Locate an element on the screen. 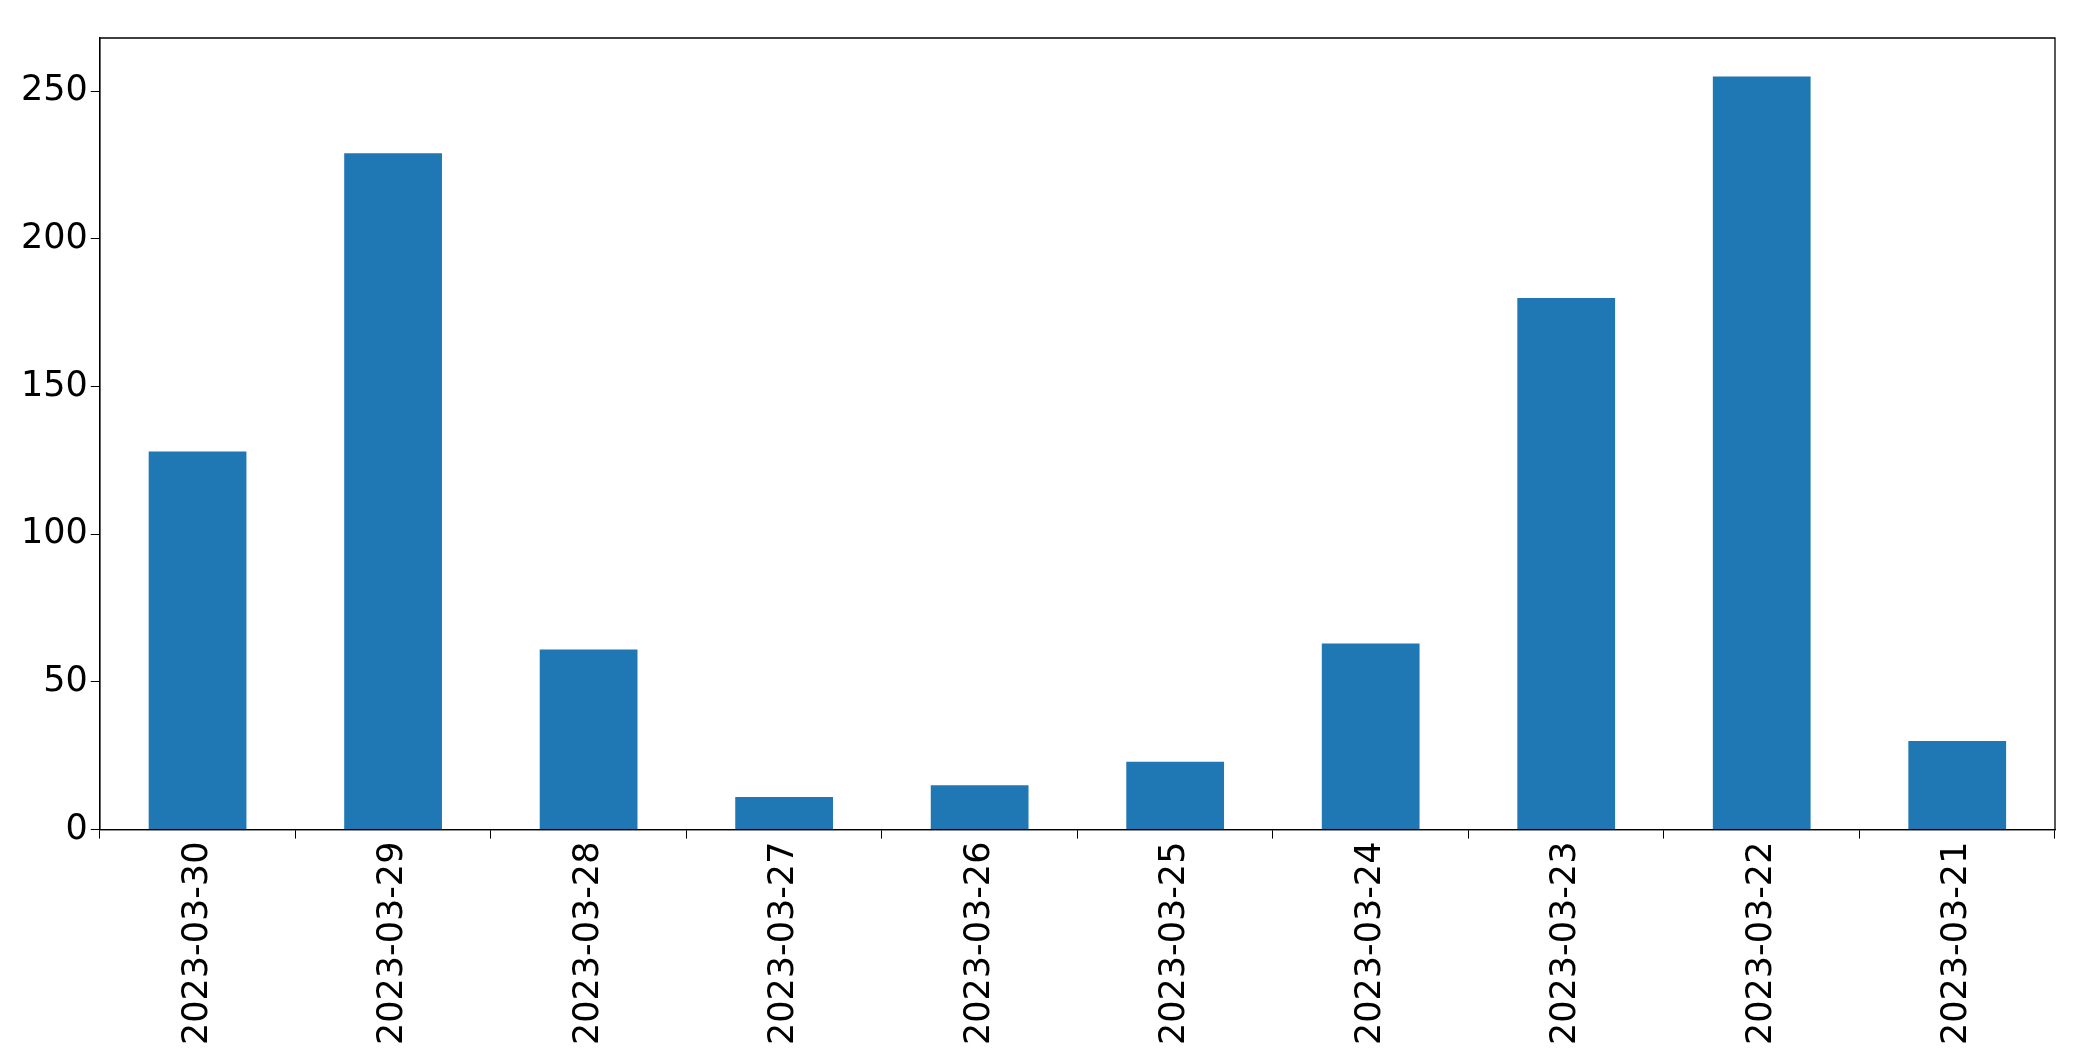 The height and width of the screenshot is (1061, 2093). x-tick-label: 2023-03-21 is located at coordinates (1954, 943).